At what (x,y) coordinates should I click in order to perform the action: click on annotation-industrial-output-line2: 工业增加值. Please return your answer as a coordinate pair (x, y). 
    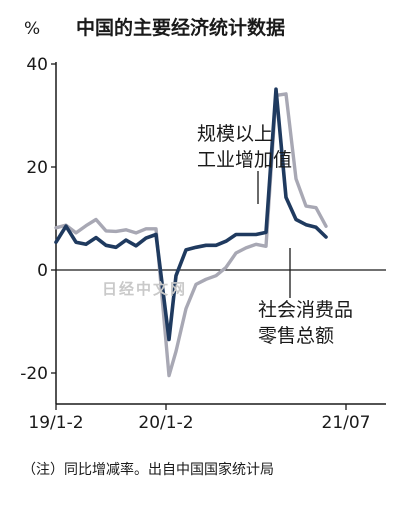
    Looking at the image, I should click on (244, 160).